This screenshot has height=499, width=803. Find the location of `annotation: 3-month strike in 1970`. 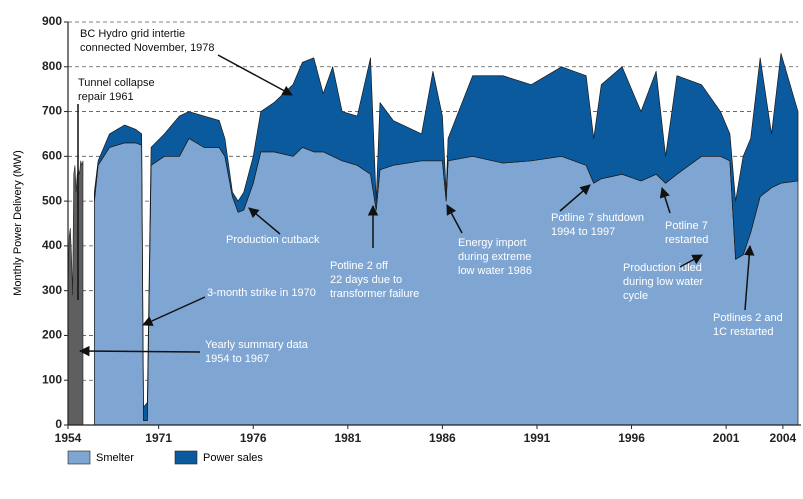

annotation: 3-month strike in 1970 is located at coordinates (261, 293).